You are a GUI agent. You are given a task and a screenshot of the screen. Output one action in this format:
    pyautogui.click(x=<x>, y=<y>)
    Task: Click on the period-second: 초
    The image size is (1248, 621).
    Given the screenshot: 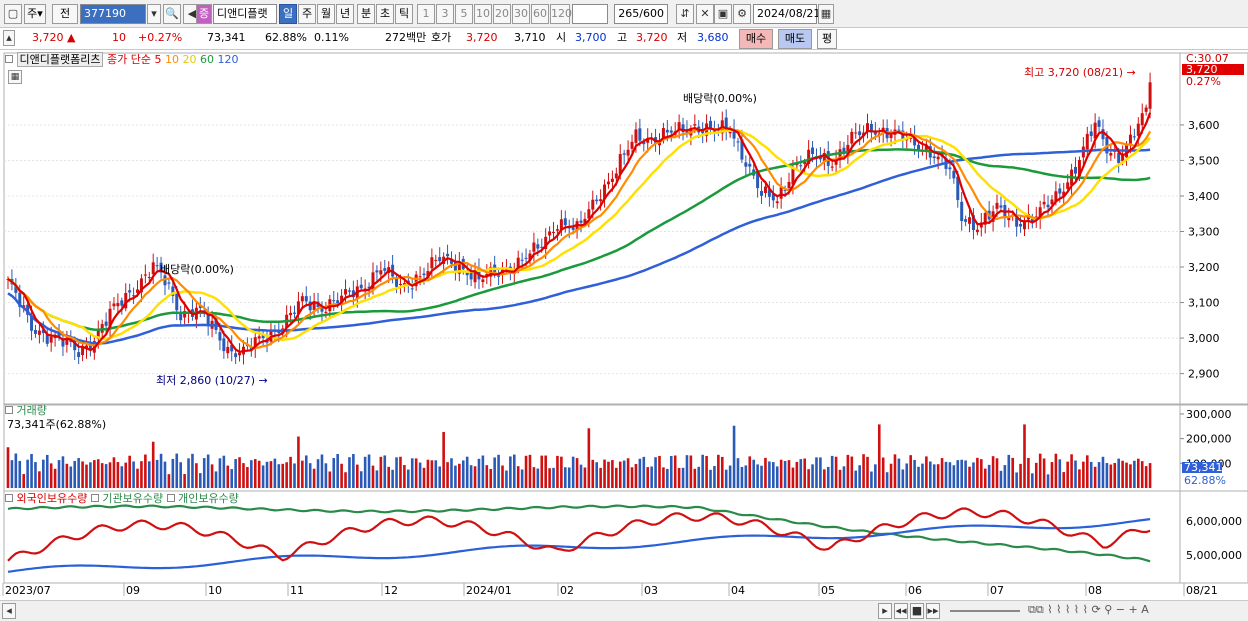 What is the action you would take?
    pyautogui.click(x=385, y=14)
    